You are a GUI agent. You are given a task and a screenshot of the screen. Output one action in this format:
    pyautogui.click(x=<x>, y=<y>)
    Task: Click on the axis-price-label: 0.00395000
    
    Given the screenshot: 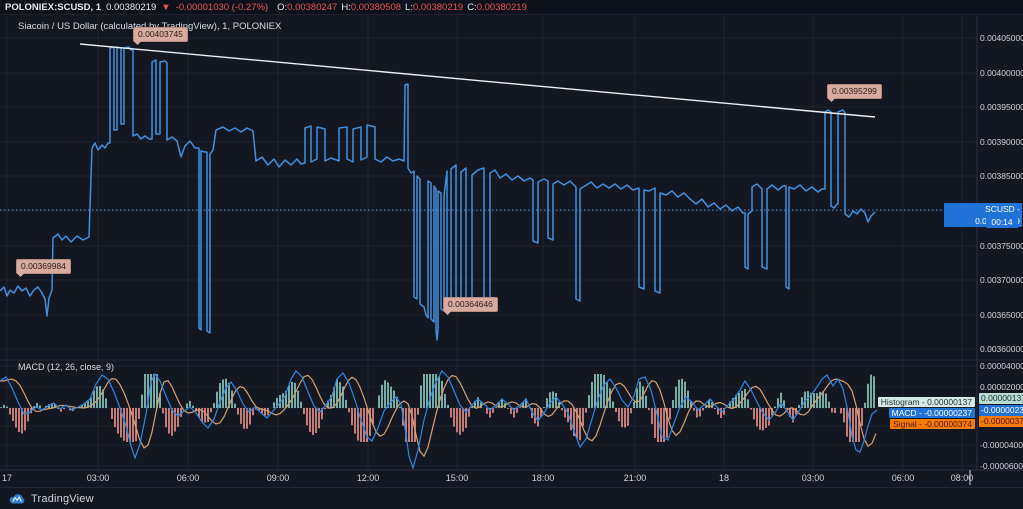 What is the action you would take?
    pyautogui.click(x=1001, y=107)
    